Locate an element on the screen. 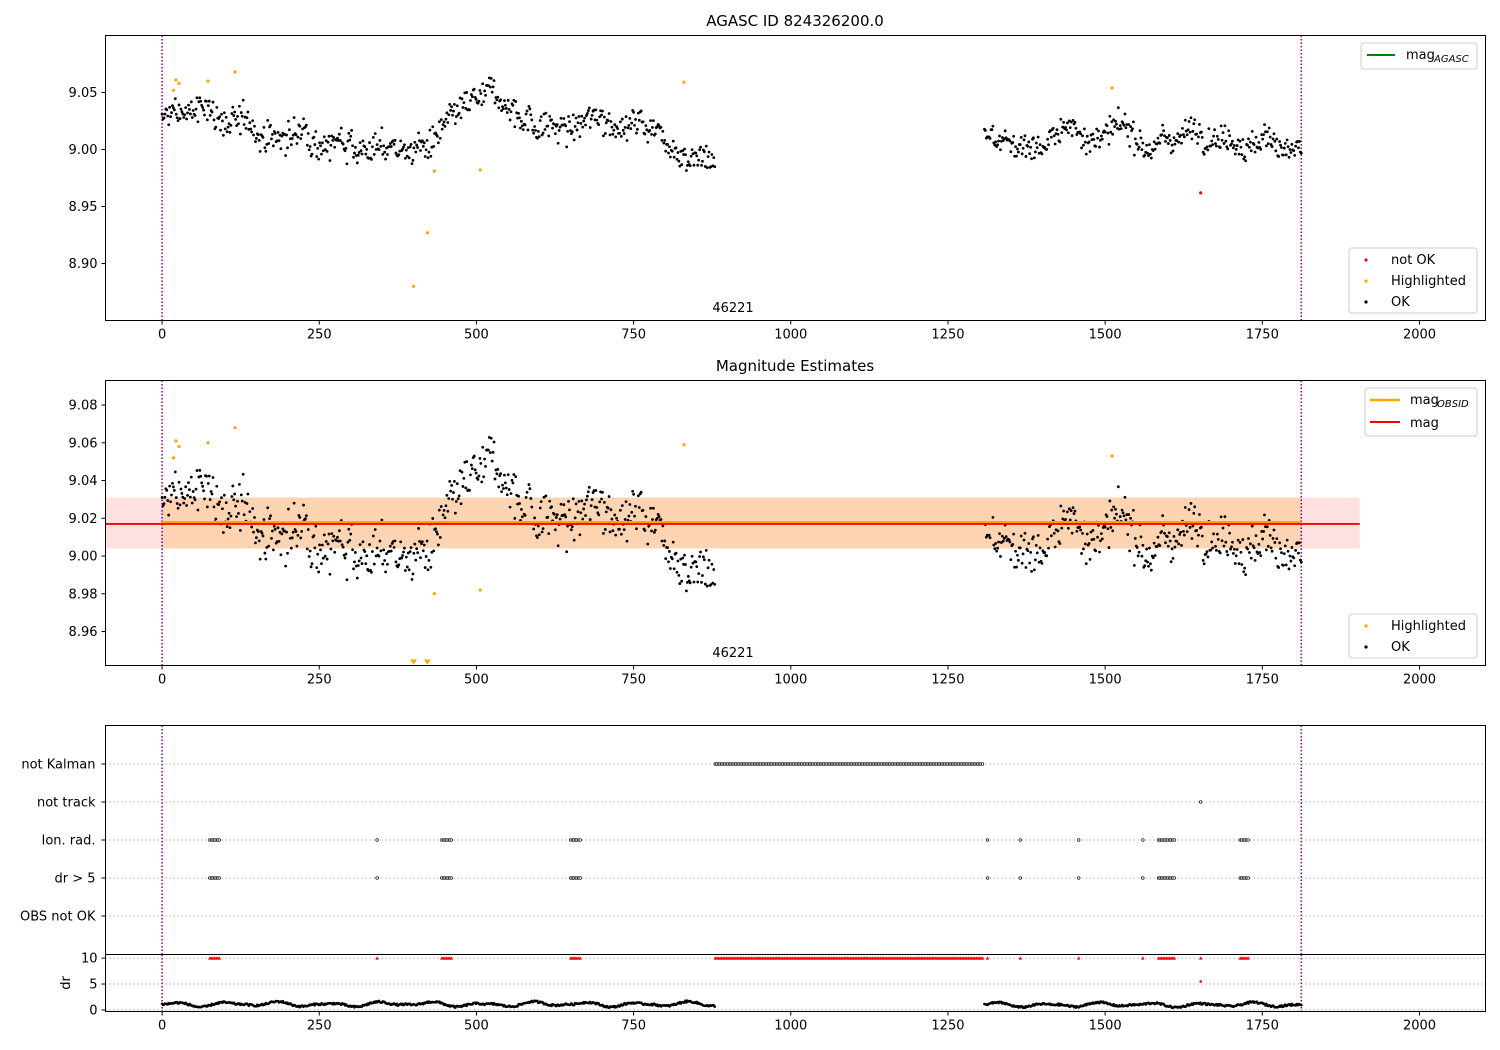  x-tick-label: 1500 is located at coordinates (1105, 680).